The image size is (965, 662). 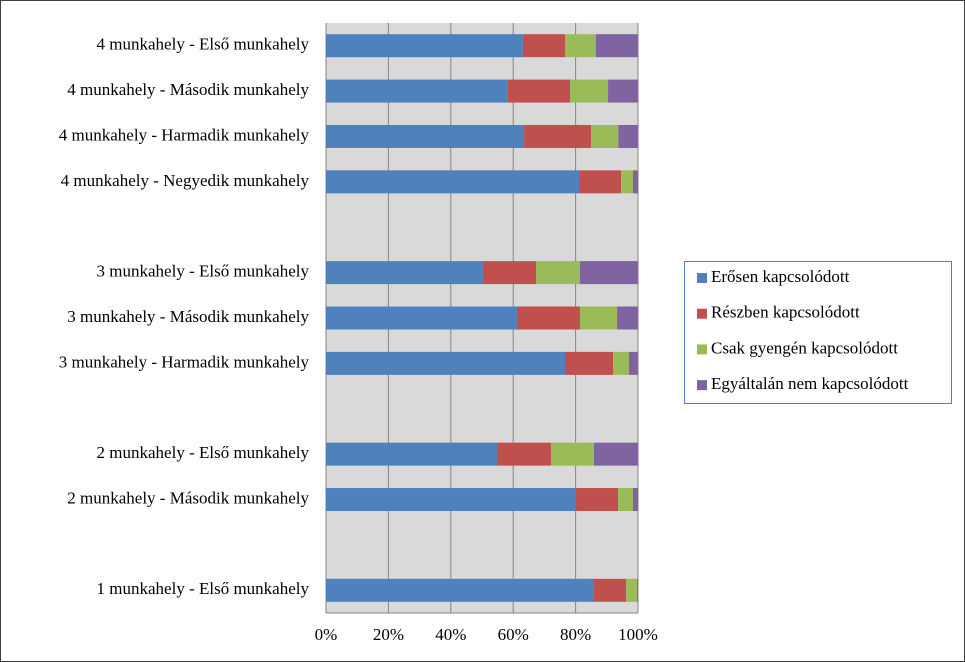 I want to click on x-tick-label: 100%, so click(x=638, y=634).